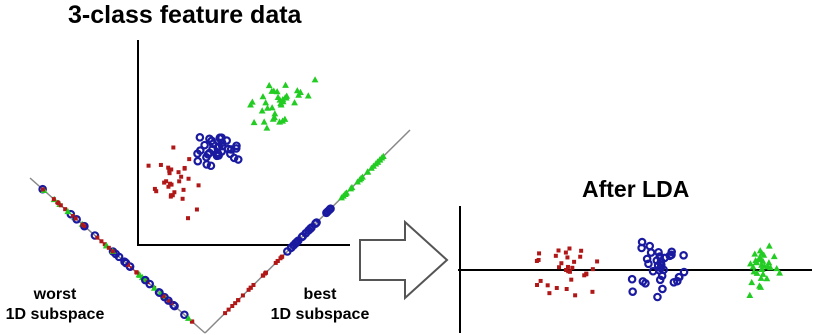  Describe the element at coordinates (636, 189) in the screenshot. I see `after-lda-title: After LDA` at that location.